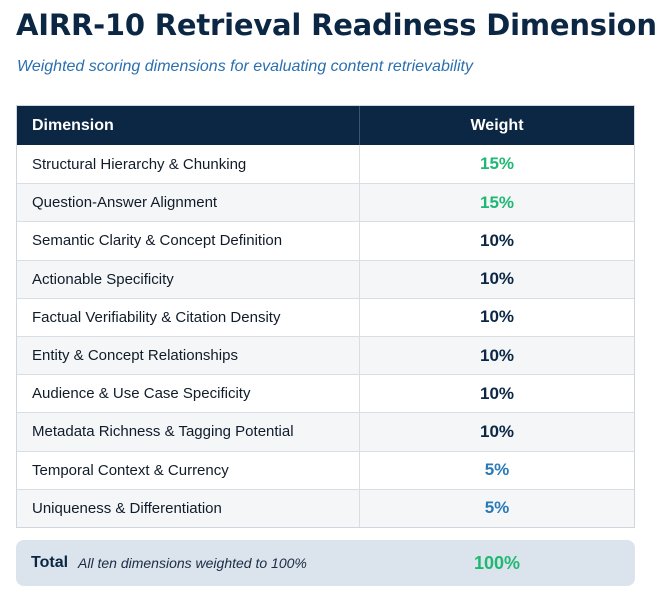 The width and height of the screenshot is (655, 600). I want to click on table-row: Uniqueness & Differentiation 5%, so click(325, 507).